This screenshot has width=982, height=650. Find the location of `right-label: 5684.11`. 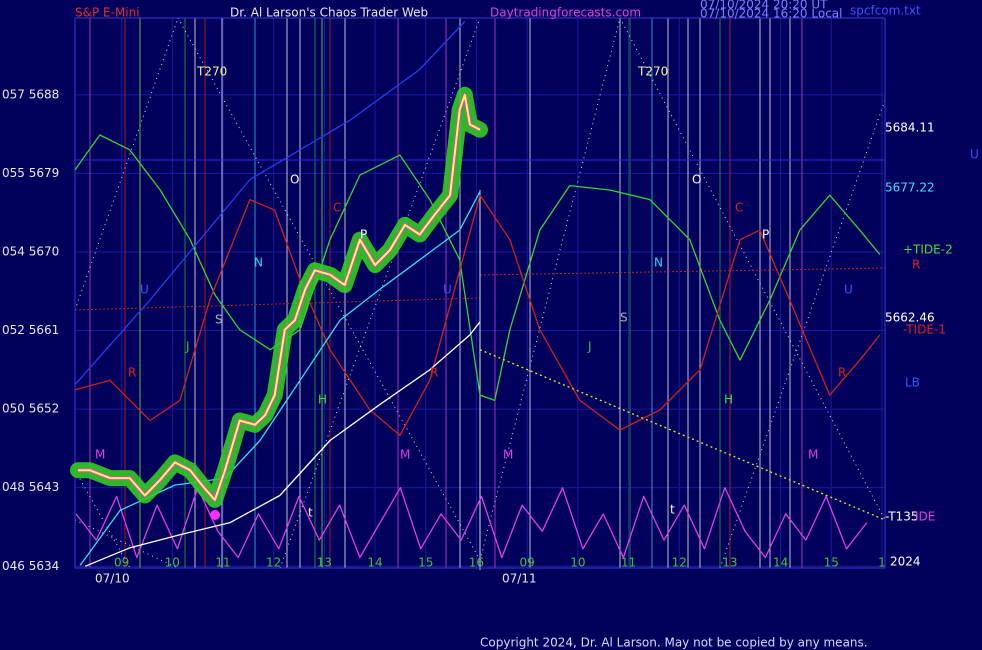

right-label: 5684.11 is located at coordinates (910, 128).